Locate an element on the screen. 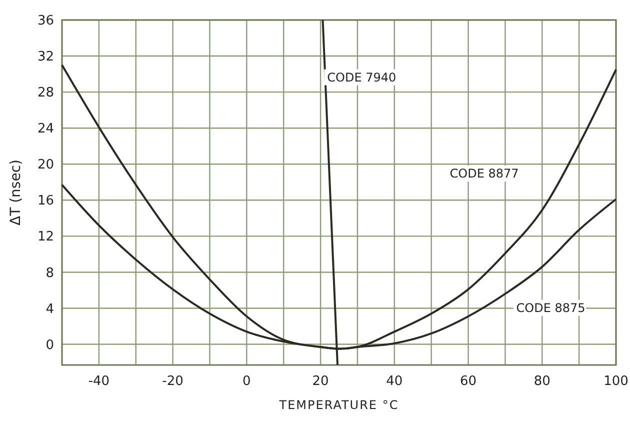 This screenshot has height=421, width=630. x-tick-label: 40 is located at coordinates (394, 381).